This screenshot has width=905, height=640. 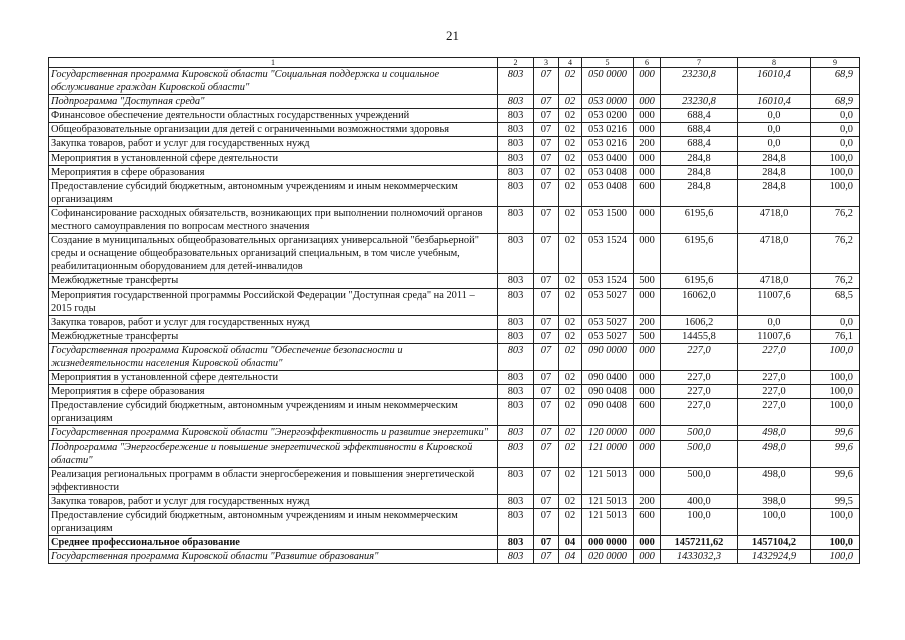 I want to click on cell-target-item: 090 0408, so click(x=607, y=412).